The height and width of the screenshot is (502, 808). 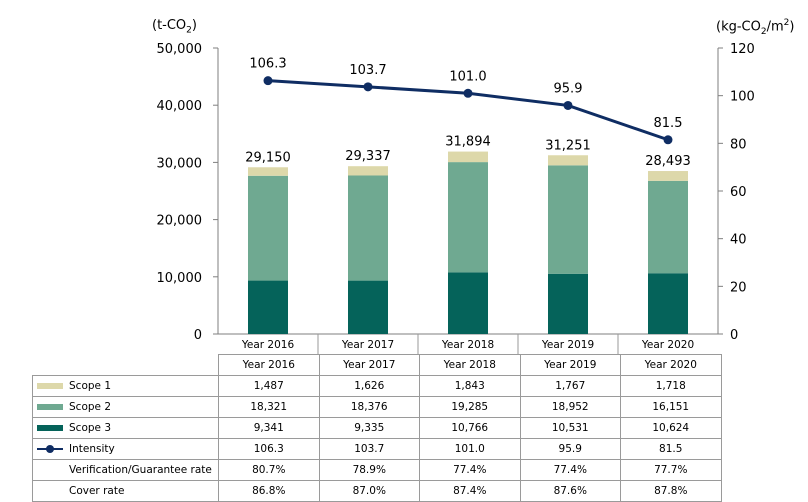 What do you see at coordinates (470, 386) in the screenshot?
I see `table-cell: 1,843` at bounding box center [470, 386].